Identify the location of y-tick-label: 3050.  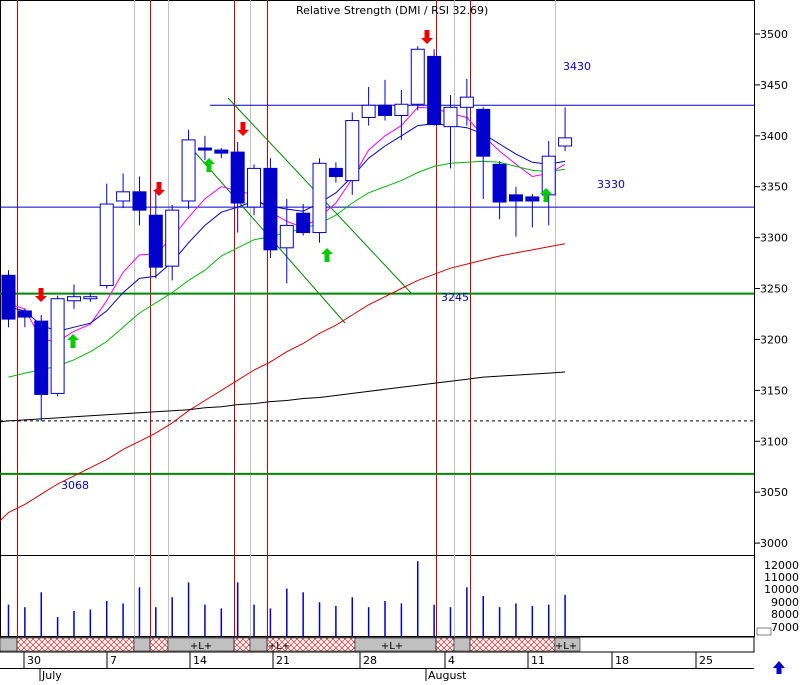
(774, 492).